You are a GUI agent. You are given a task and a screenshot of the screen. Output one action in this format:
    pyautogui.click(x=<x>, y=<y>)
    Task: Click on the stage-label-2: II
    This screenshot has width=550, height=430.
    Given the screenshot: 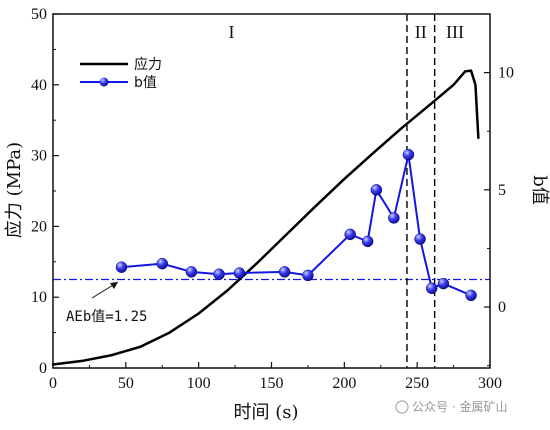 What is the action you would take?
    pyautogui.click(x=421, y=32)
    